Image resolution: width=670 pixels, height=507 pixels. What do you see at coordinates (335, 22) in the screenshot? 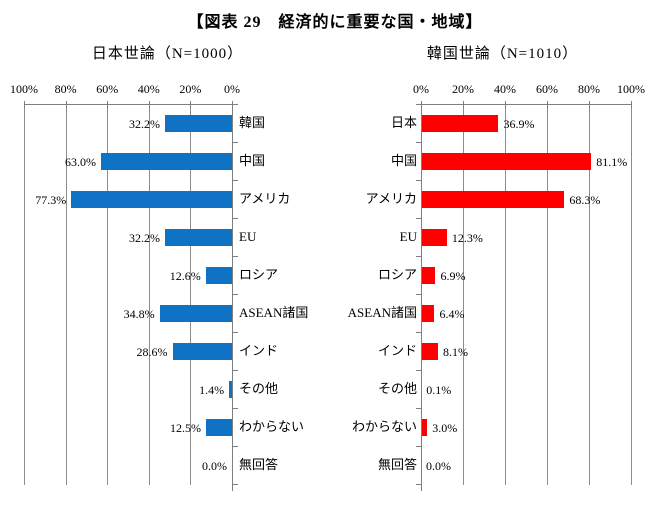
I see `figure-title: 【図表 29 経済的に重要な国・地域】` at bounding box center [335, 22].